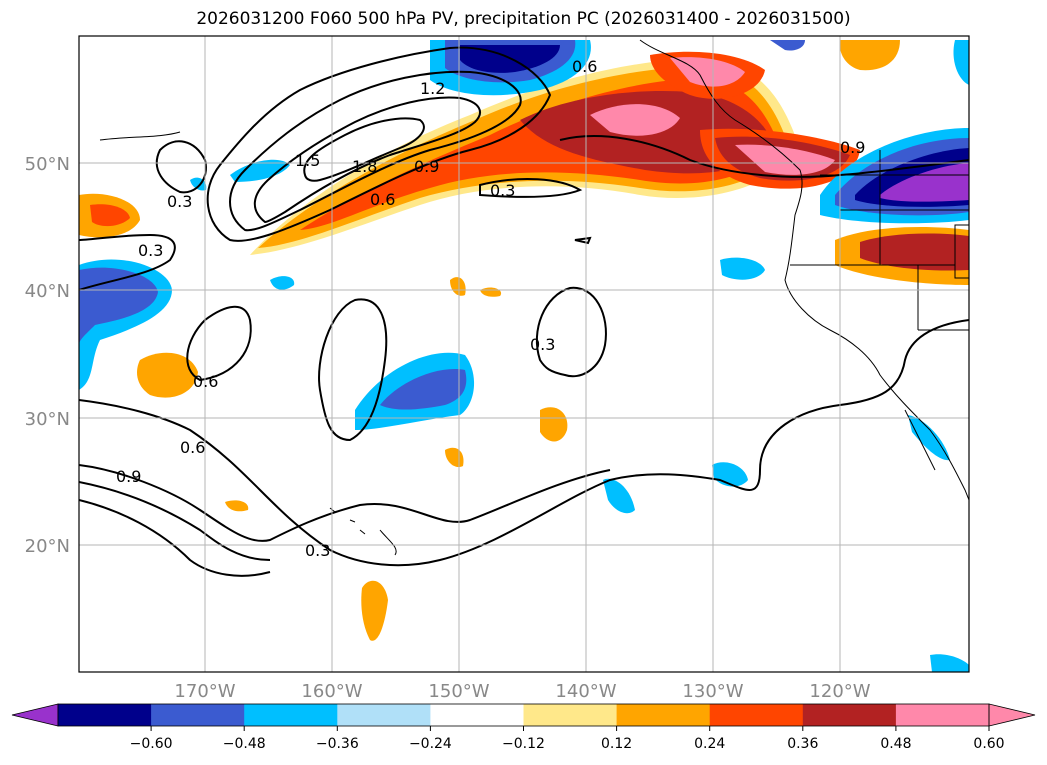  Describe the element at coordinates (47, 546) in the screenshot. I see `lat-label-20n: 20°N` at that location.